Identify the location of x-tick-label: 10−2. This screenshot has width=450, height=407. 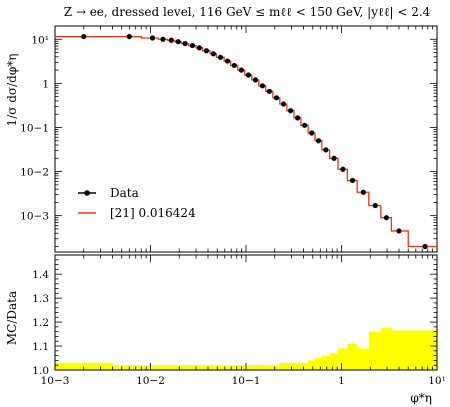
(150, 381).